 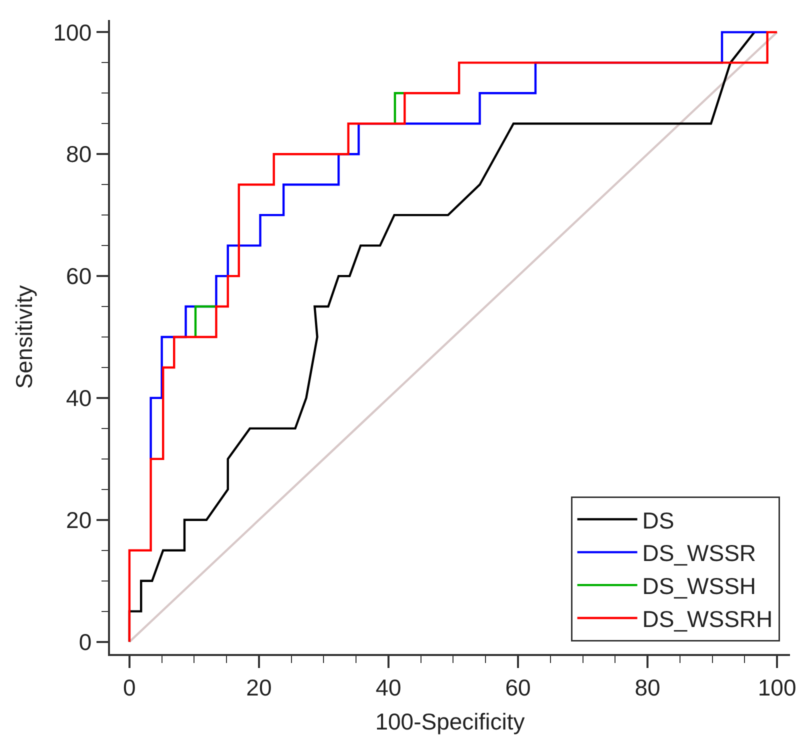 I want to click on x-axis-title: 100-Specificity, so click(x=450, y=721).